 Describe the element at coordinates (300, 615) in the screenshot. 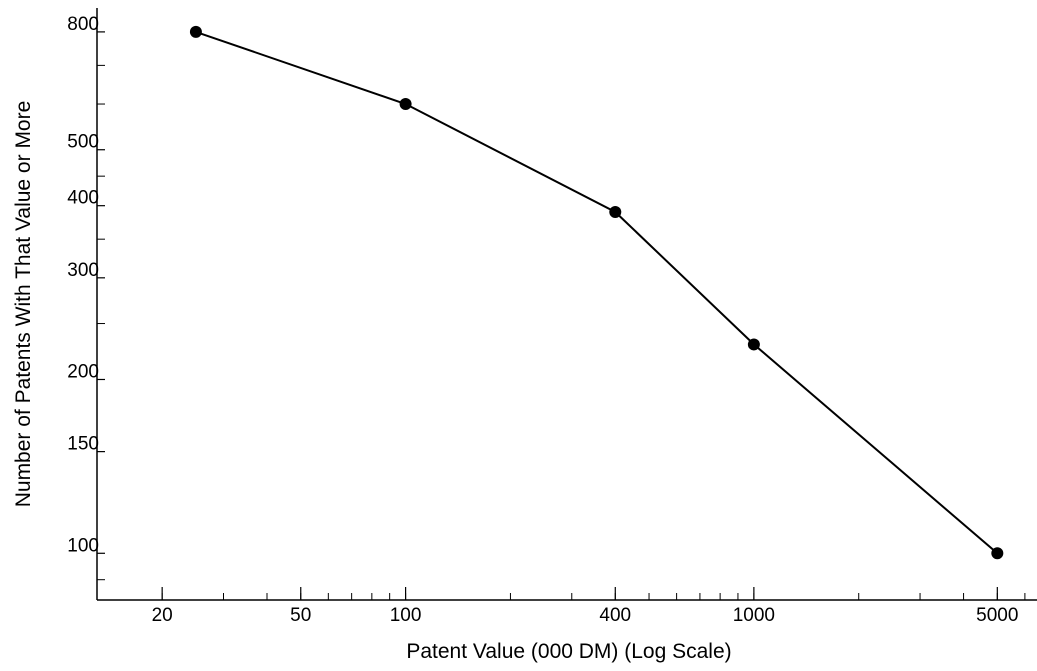

I see `x-tick-label: 50` at that location.